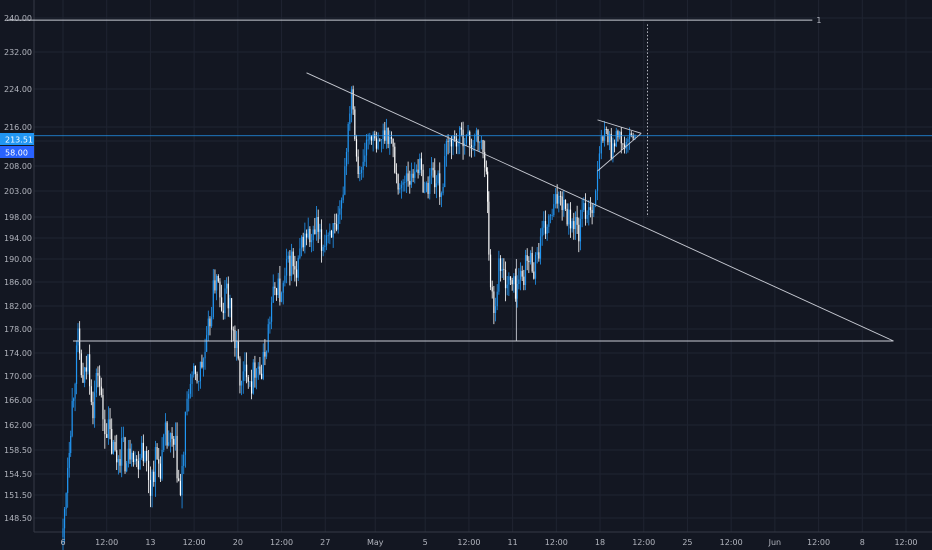  What do you see at coordinates (619, 126) in the screenshot?
I see `pennant-upper-line` at bounding box center [619, 126].